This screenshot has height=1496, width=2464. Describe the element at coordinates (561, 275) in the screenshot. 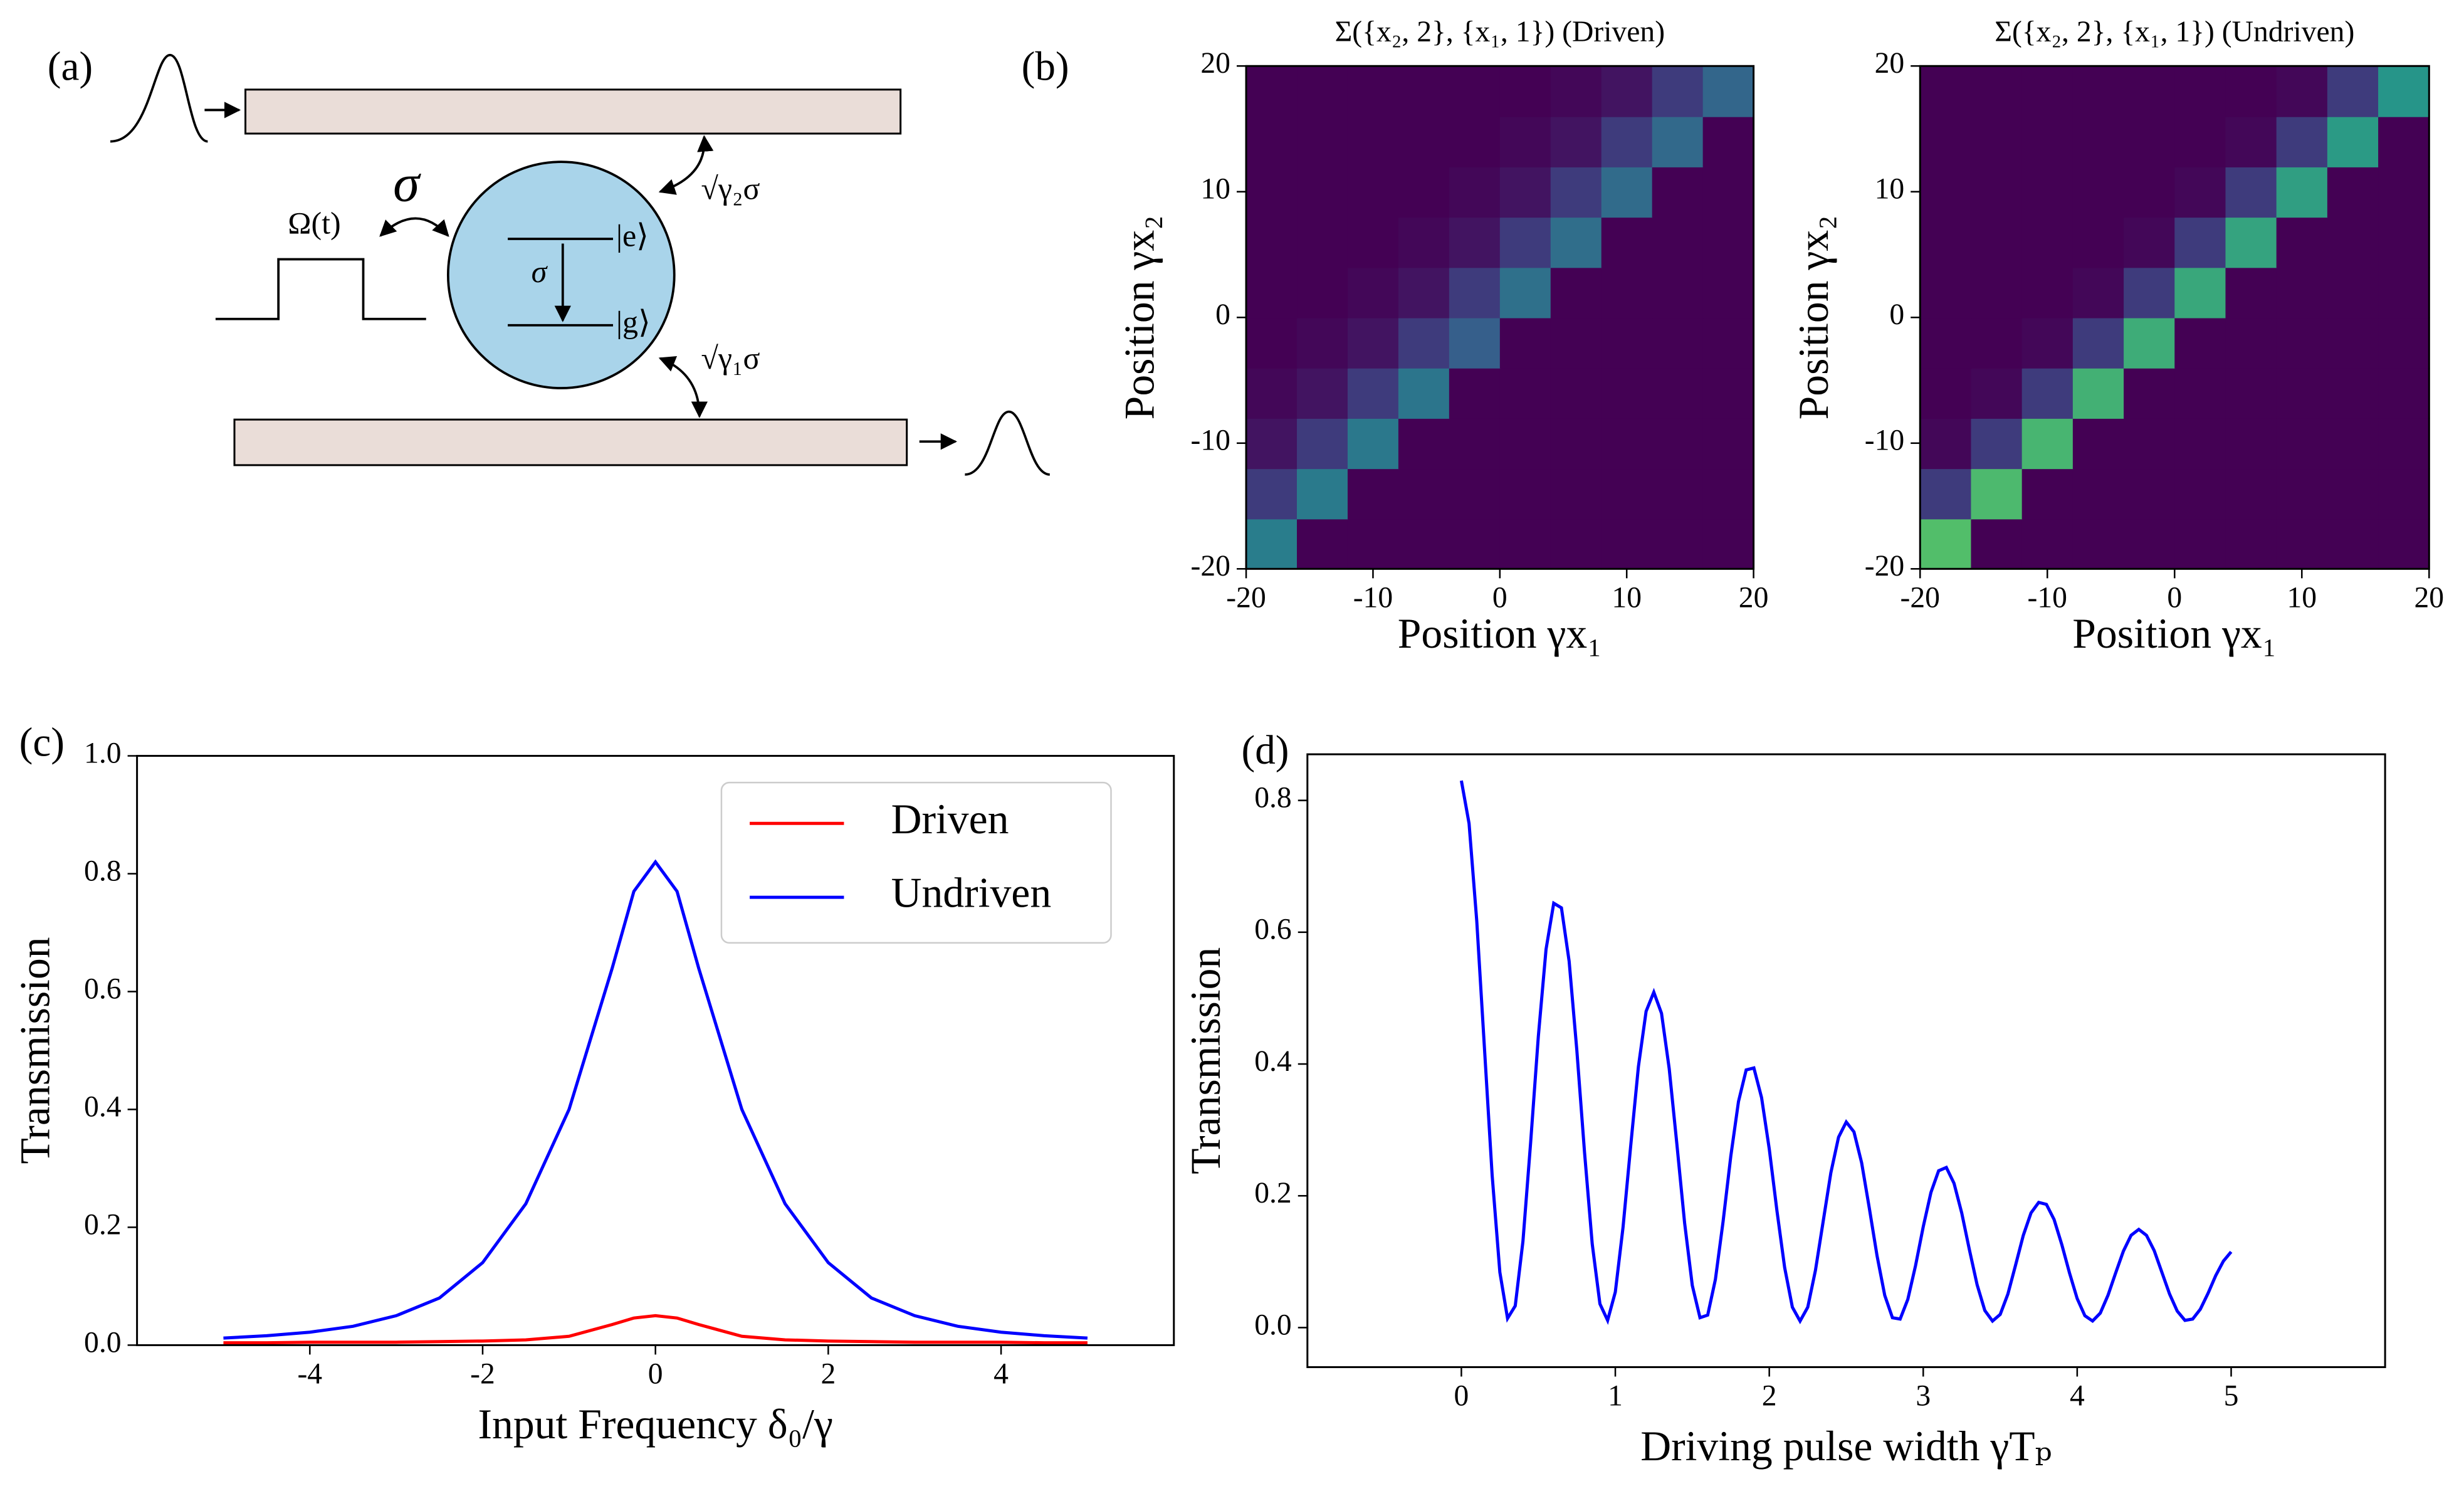

I see `atom` at that location.